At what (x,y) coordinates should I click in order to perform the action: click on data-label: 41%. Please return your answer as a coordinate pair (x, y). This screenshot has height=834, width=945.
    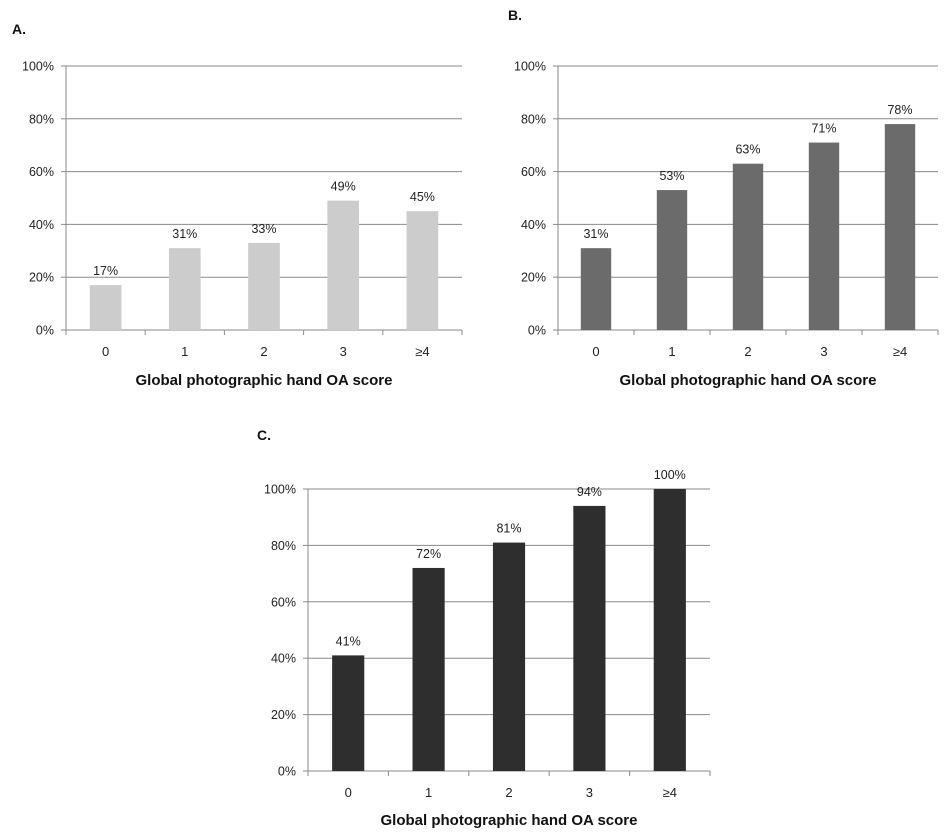
    Looking at the image, I should click on (348, 641).